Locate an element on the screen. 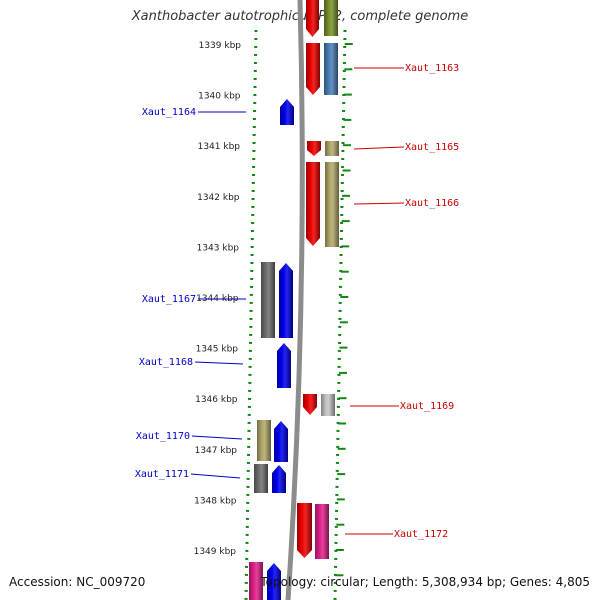 This screenshot has width=600, height=600. gene-label: Xaut_1168 is located at coordinates (166, 362).